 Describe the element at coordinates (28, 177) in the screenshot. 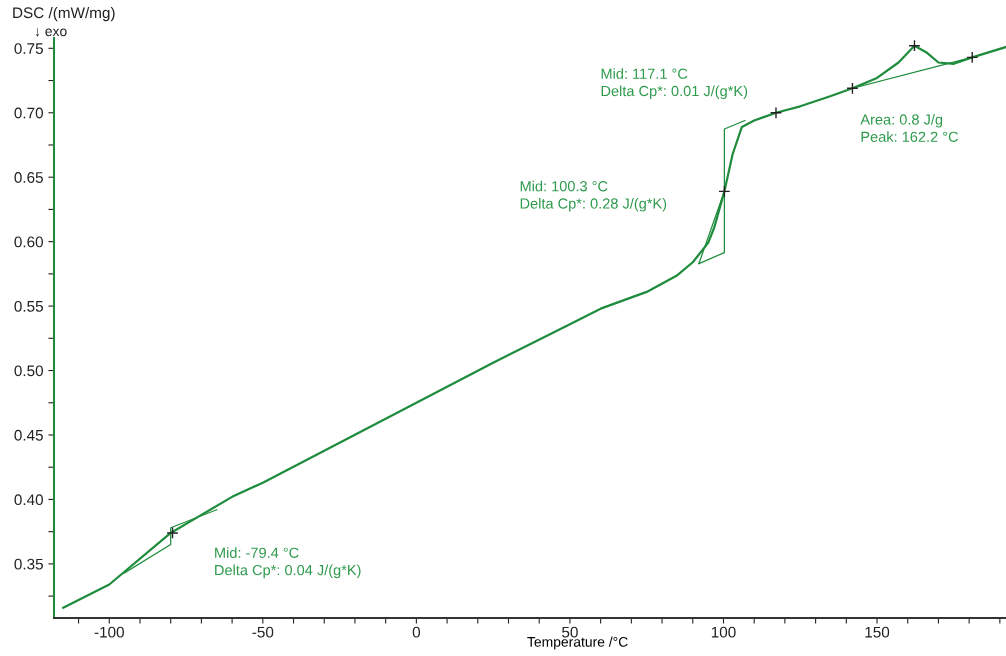

I see `y-tick-label: 0.65` at that location.